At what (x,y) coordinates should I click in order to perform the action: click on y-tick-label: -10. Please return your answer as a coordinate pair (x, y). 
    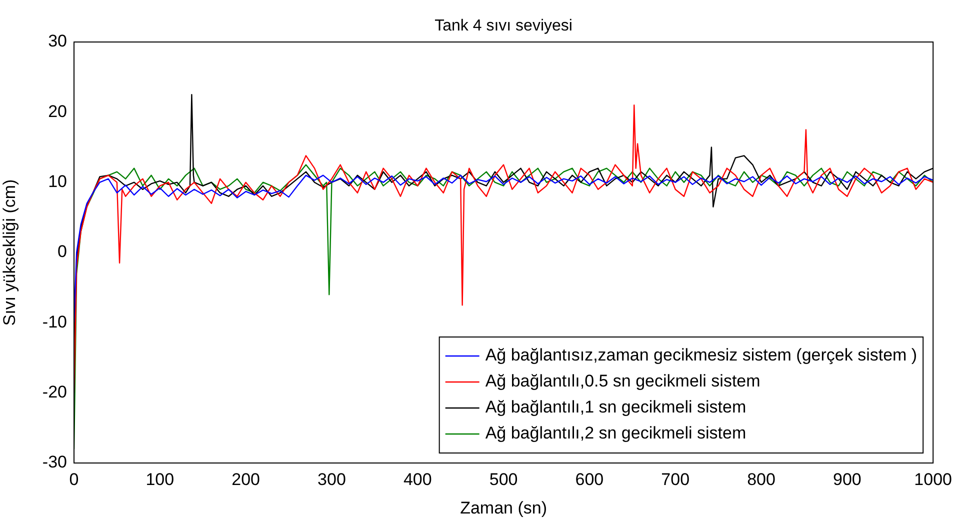
    Looking at the image, I should click on (54, 322).